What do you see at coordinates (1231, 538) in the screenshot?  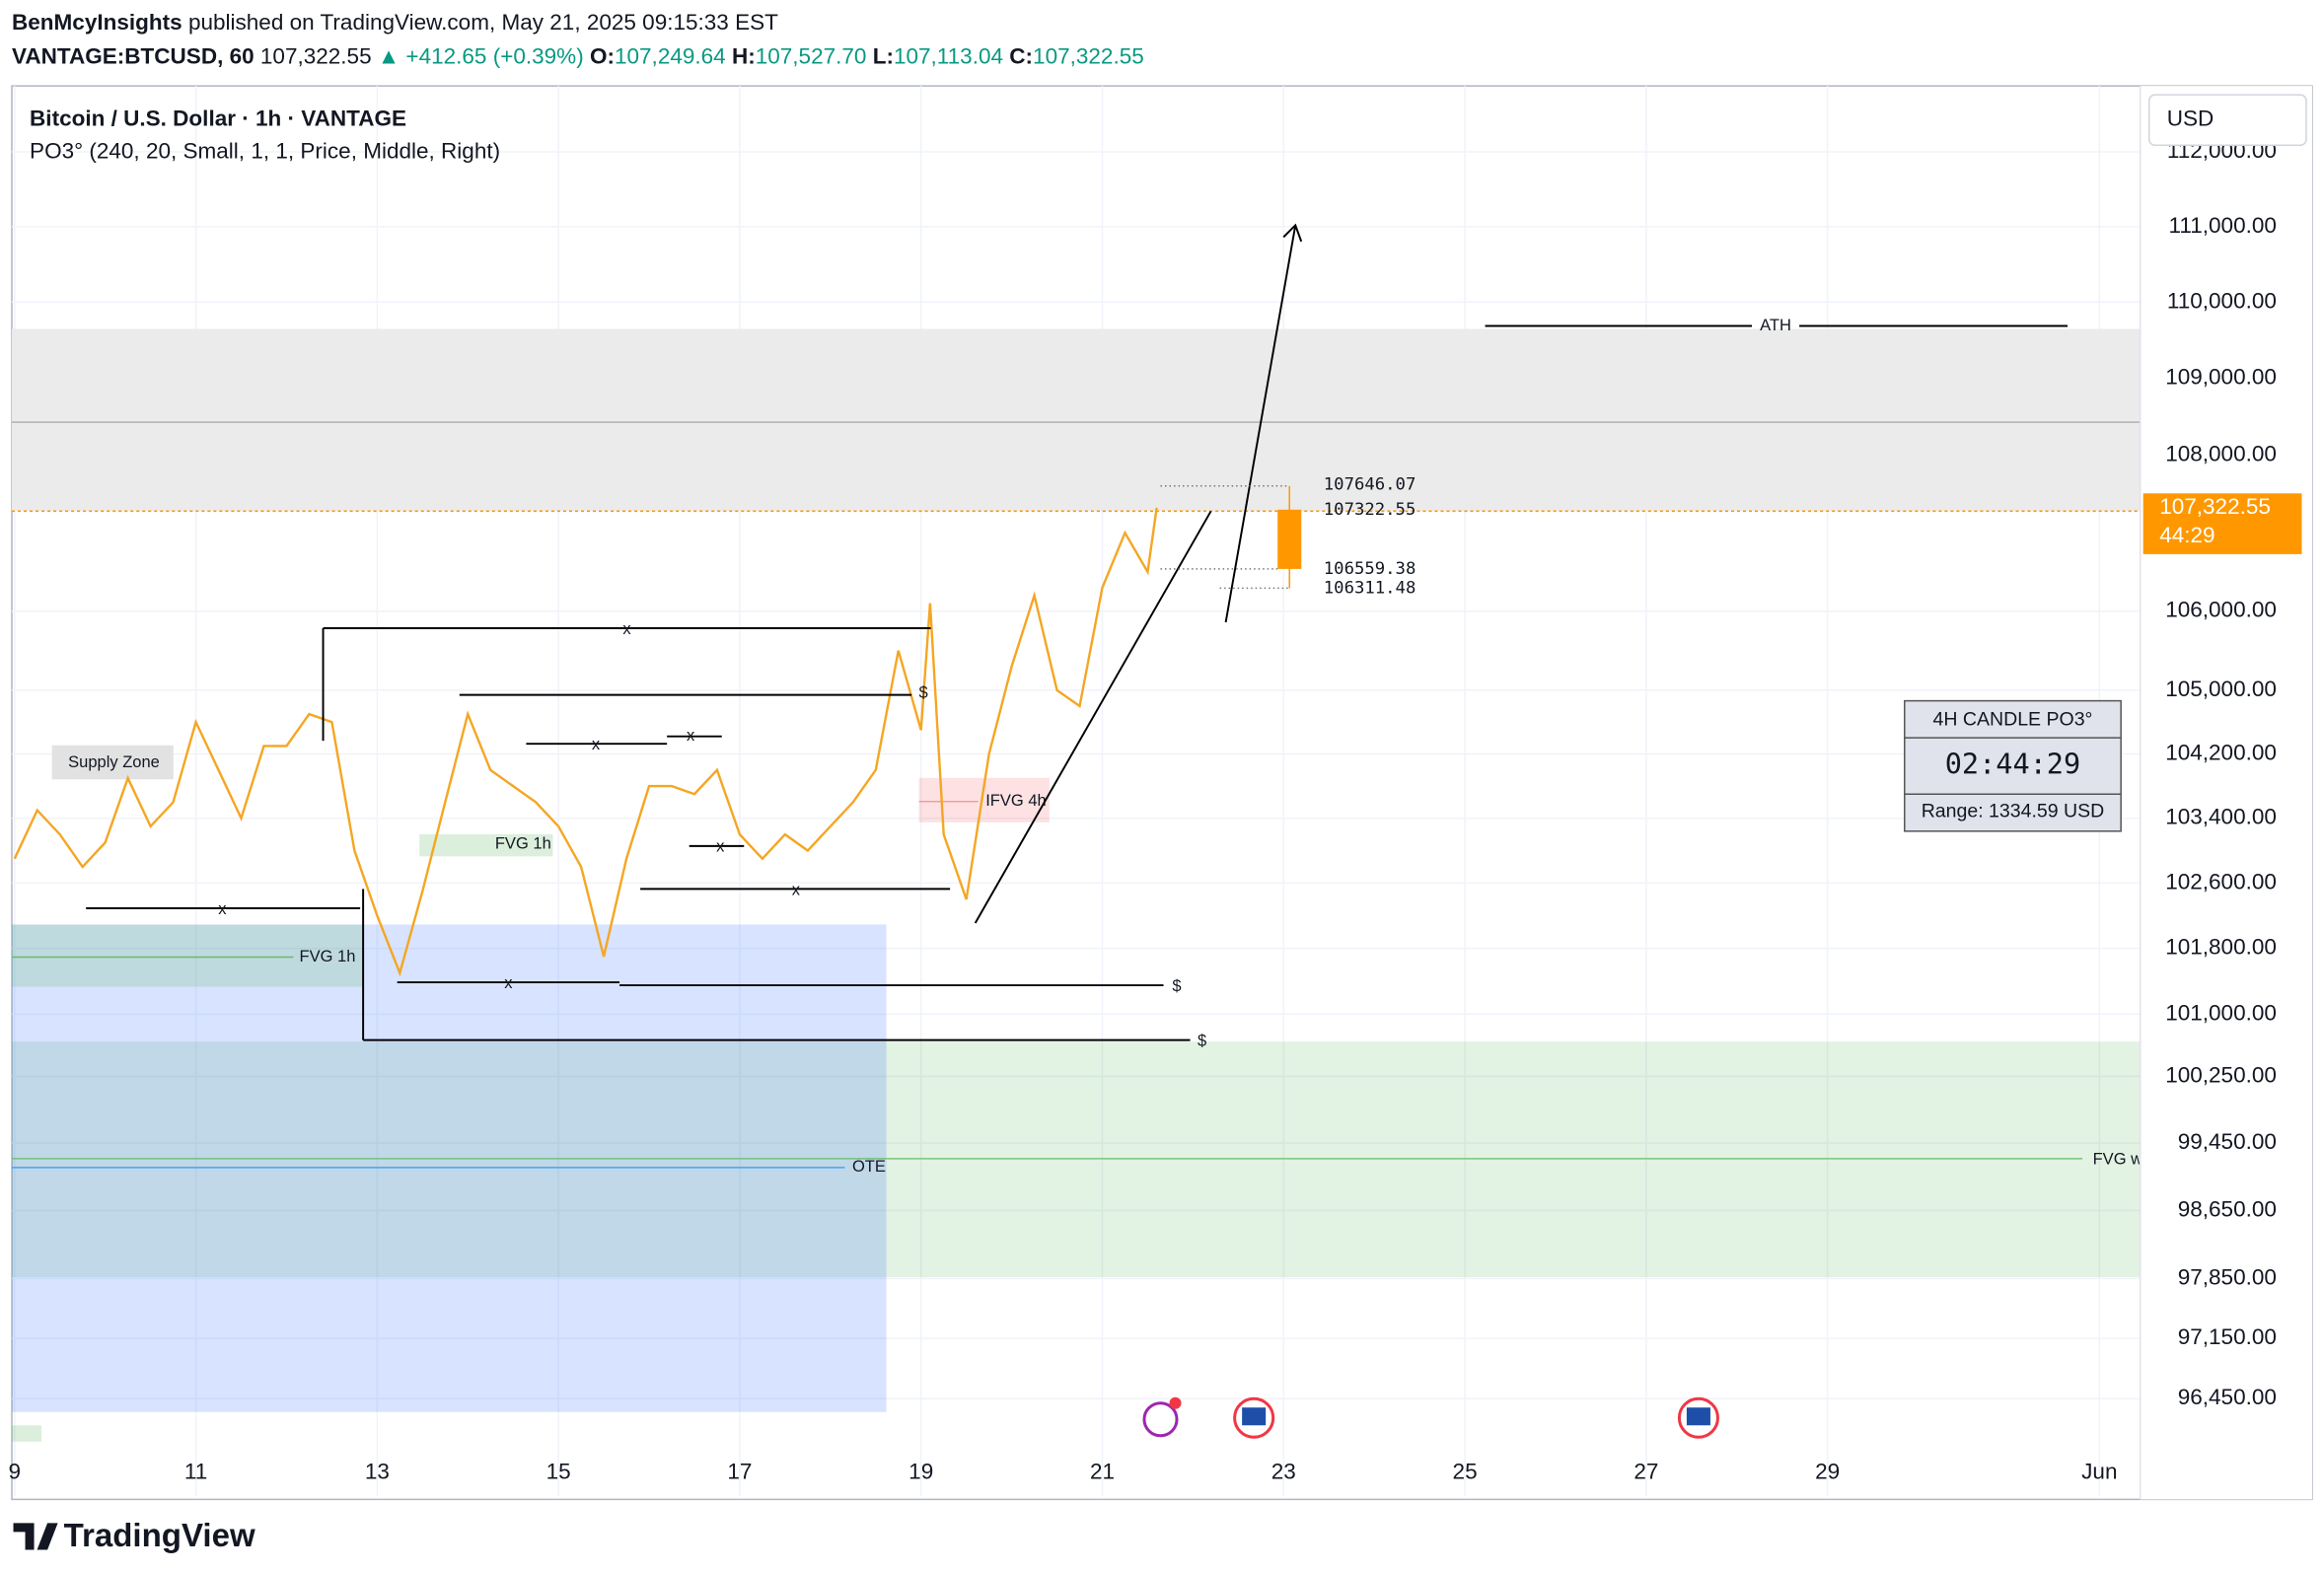 I see `po3-candle` at bounding box center [1231, 538].